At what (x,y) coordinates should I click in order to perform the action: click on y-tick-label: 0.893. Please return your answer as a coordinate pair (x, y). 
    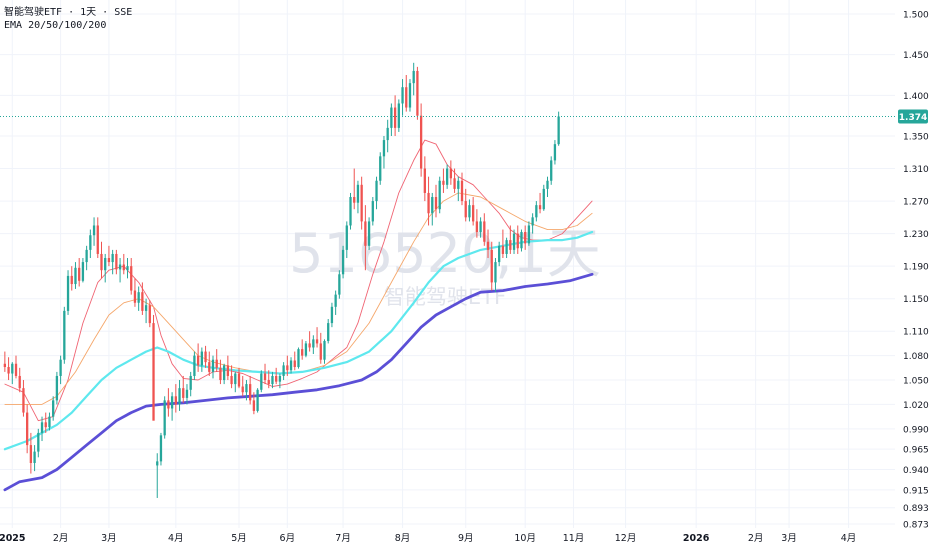
    Looking at the image, I should click on (916, 509).